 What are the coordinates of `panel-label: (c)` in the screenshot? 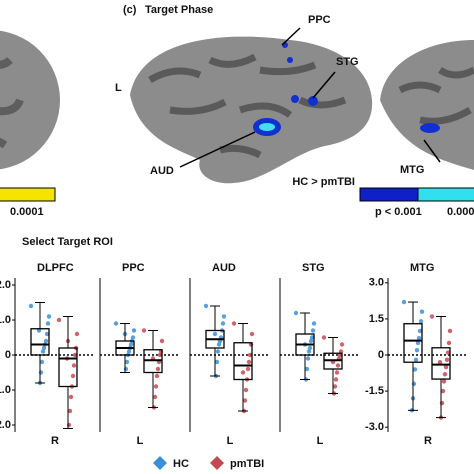 It's located at (130, 10).